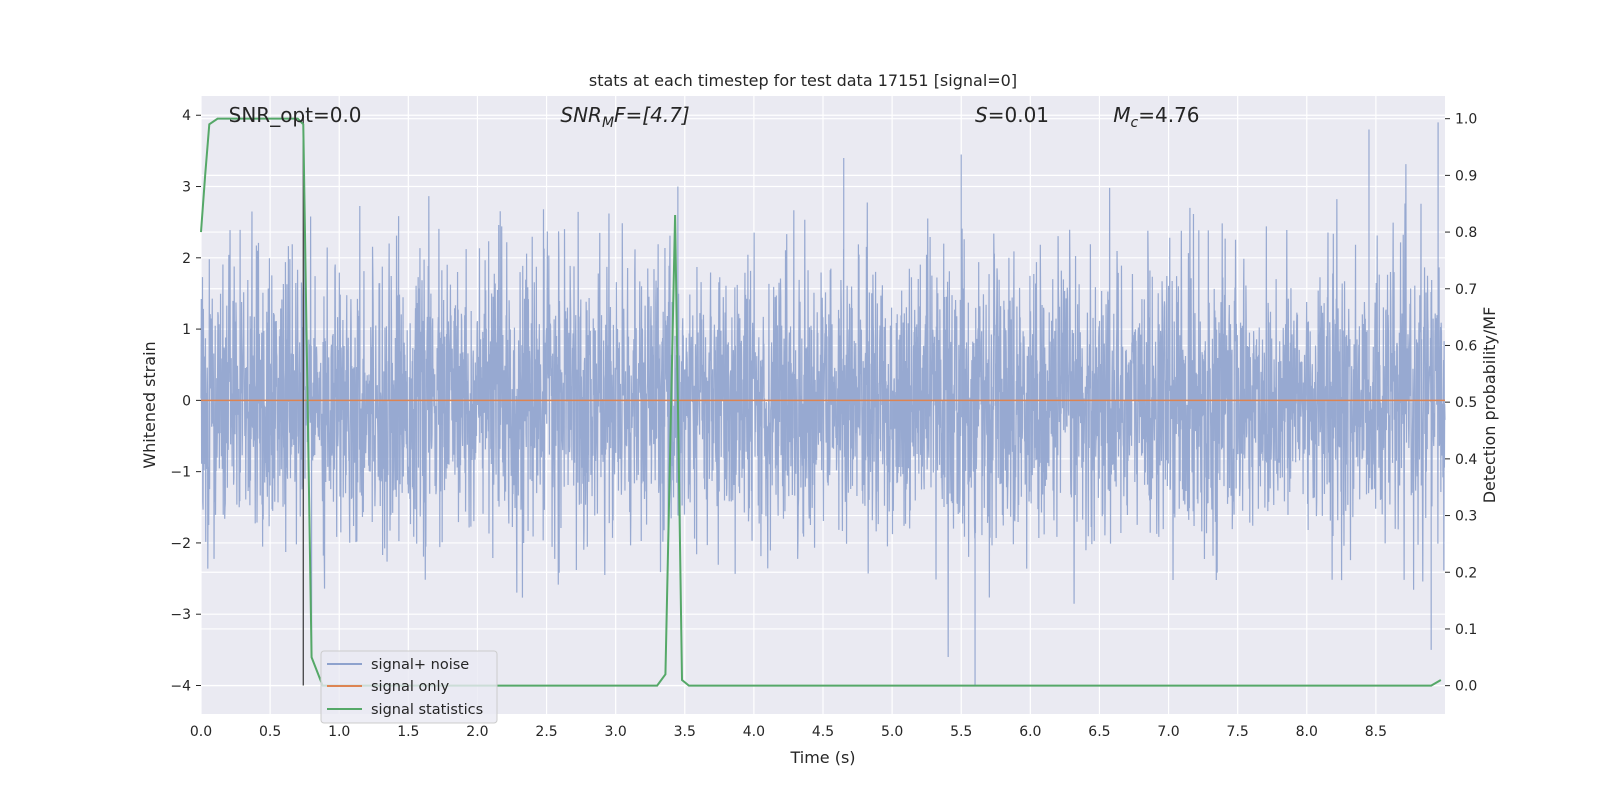 The height and width of the screenshot is (800, 1600). Describe the element at coordinates (616, 732) in the screenshot. I see `x-tick-label: 3.0` at that location.